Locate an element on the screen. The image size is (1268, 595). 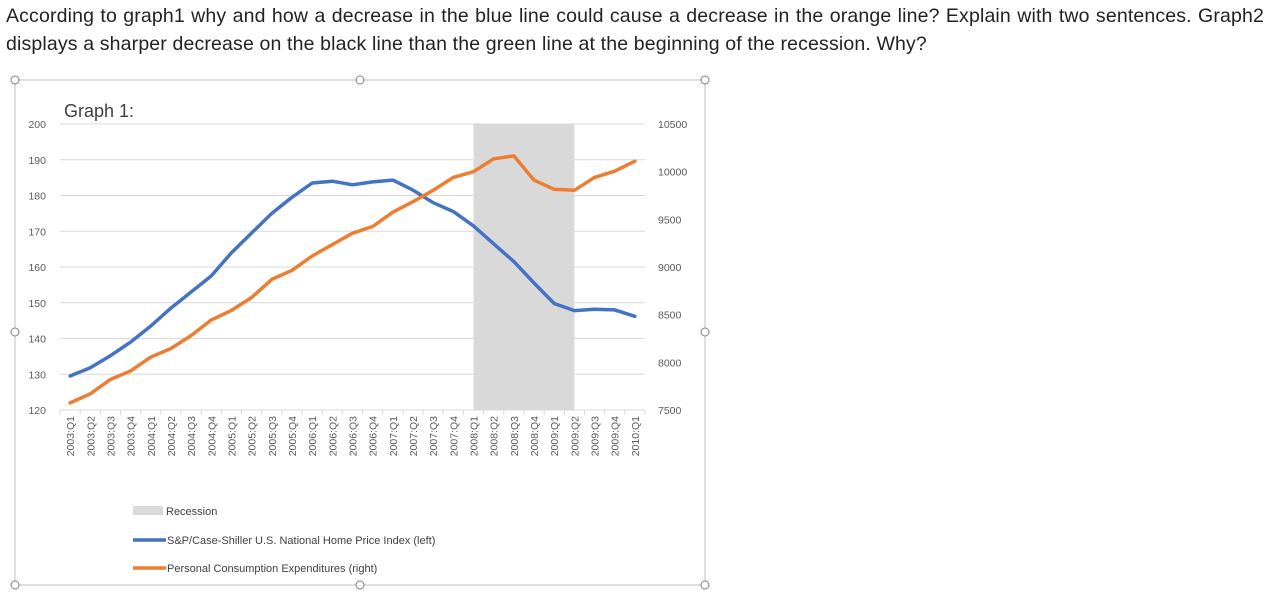
x-axis-tick: 2004:Q1 is located at coordinates (152, 436).